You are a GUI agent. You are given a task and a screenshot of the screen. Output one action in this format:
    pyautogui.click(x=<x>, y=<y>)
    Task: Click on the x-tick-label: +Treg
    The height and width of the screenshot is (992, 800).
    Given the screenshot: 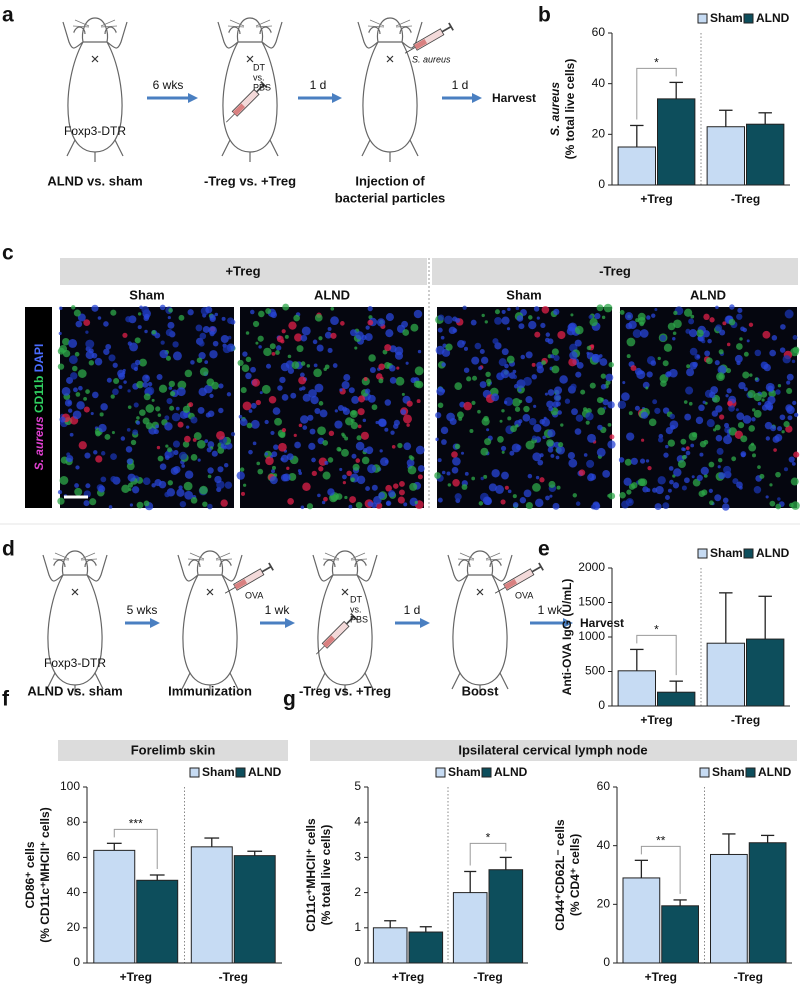 What is the action you would take?
    pyautogui.click(x=408, y=977)
    